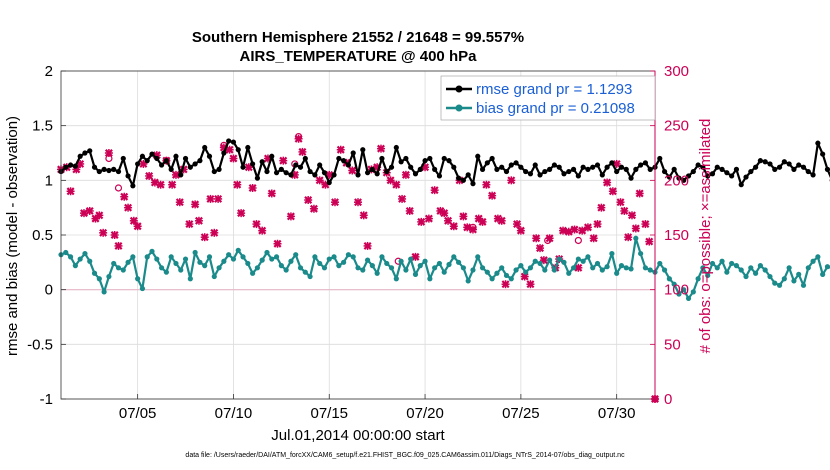 The height and width of the screenshot is (470, 830). What do you see at coordinates (42, 235) in the screenshot?
I see `y-tick-label: 0.5` at bounding box center [42, 235].